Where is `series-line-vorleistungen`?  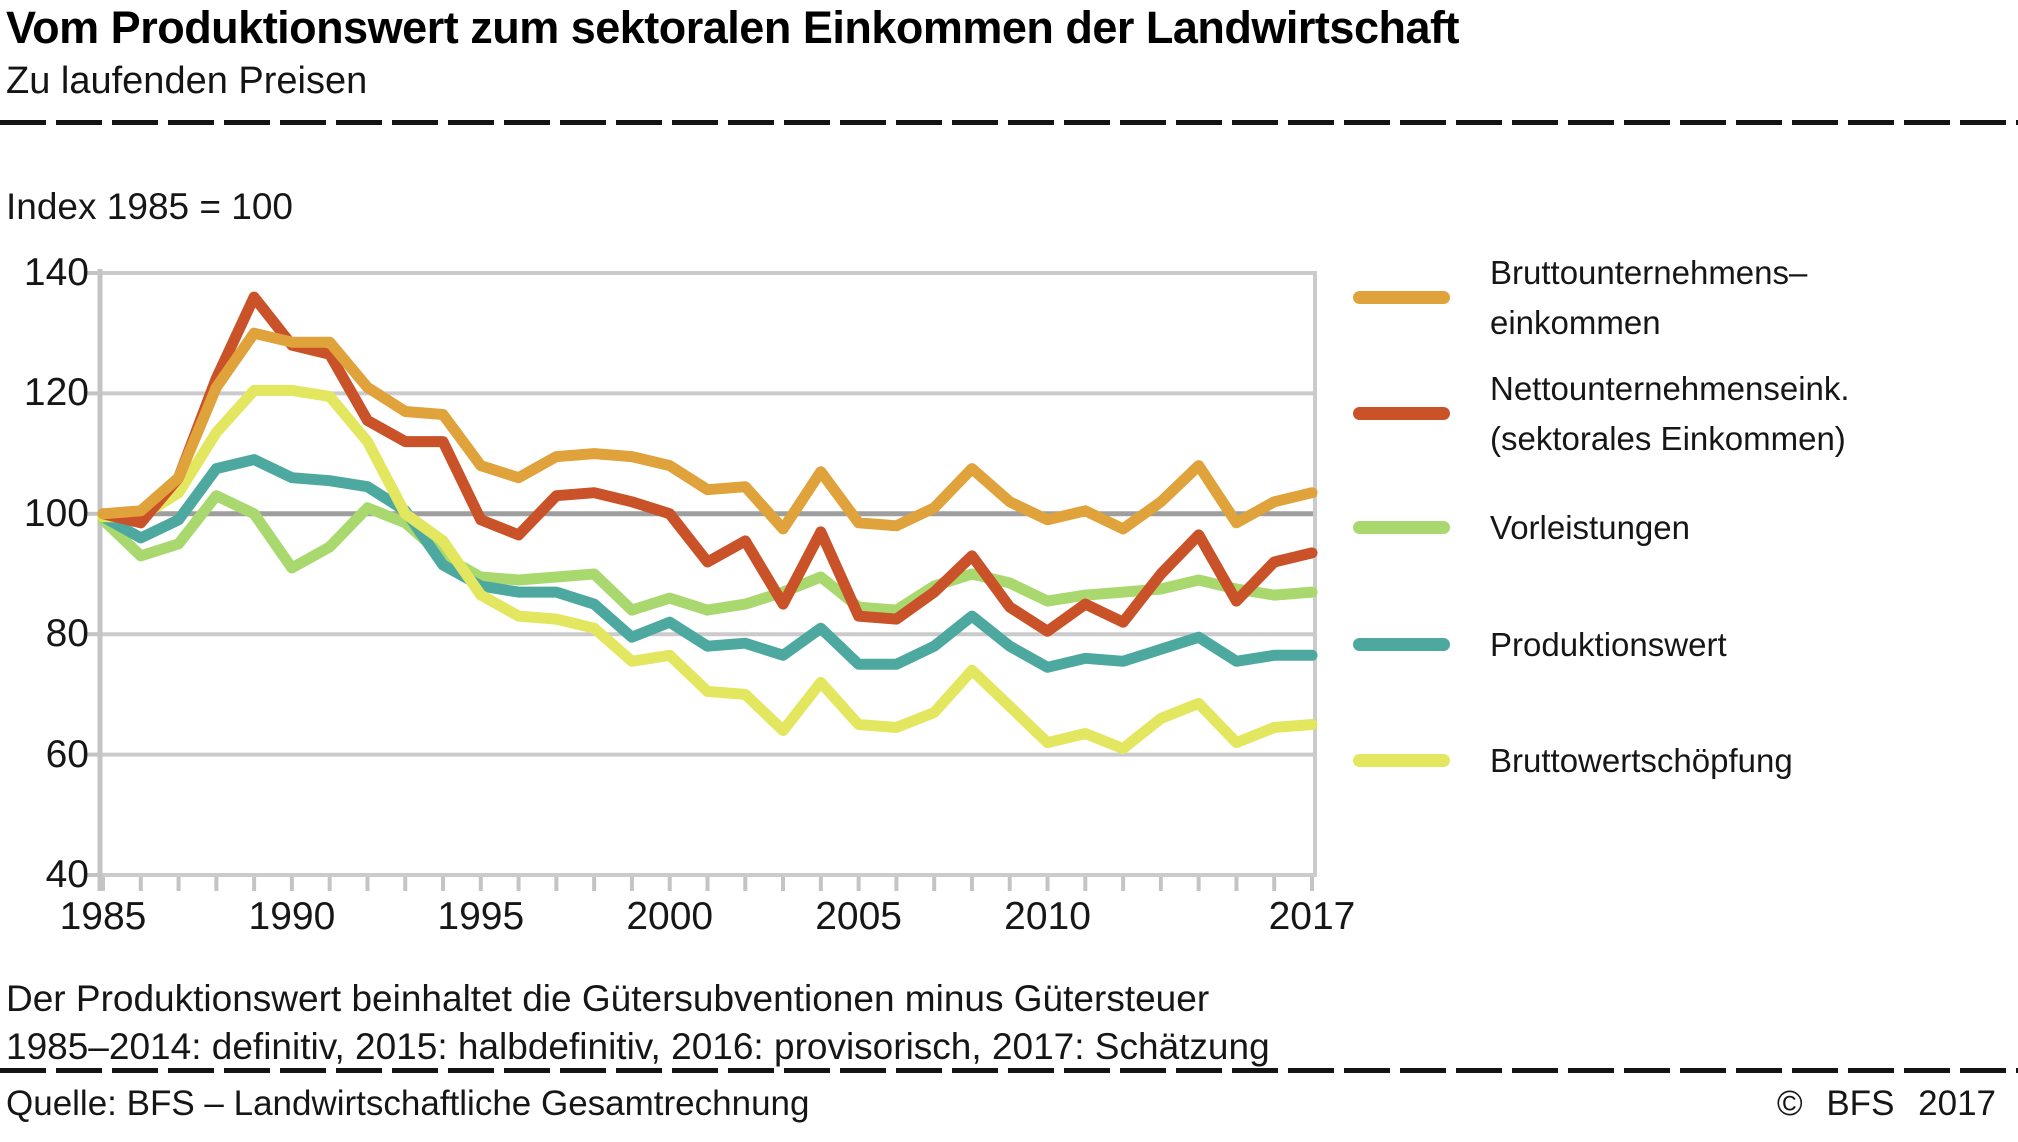 series-line-vorleistungen is located at coordinates (707, 553).